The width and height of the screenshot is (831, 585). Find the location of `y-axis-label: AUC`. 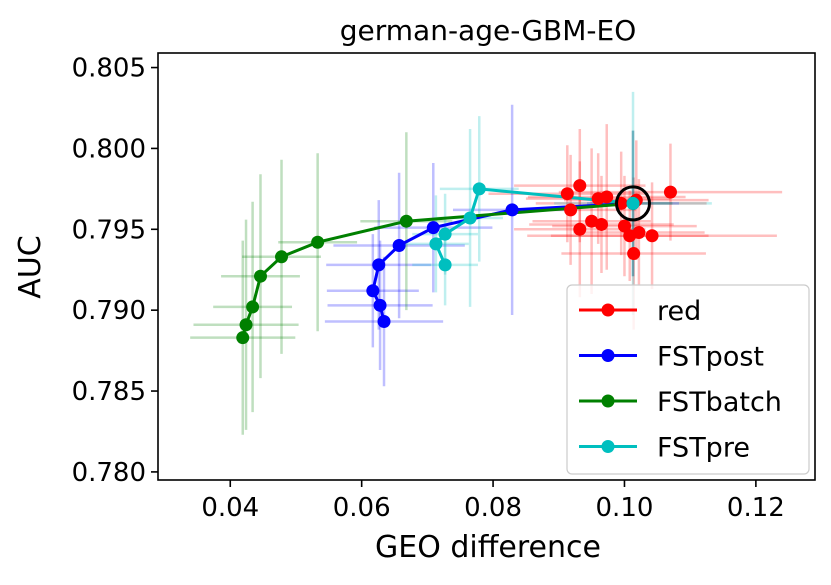

y-axis-label: AUC is located at coordinates (30, 266).